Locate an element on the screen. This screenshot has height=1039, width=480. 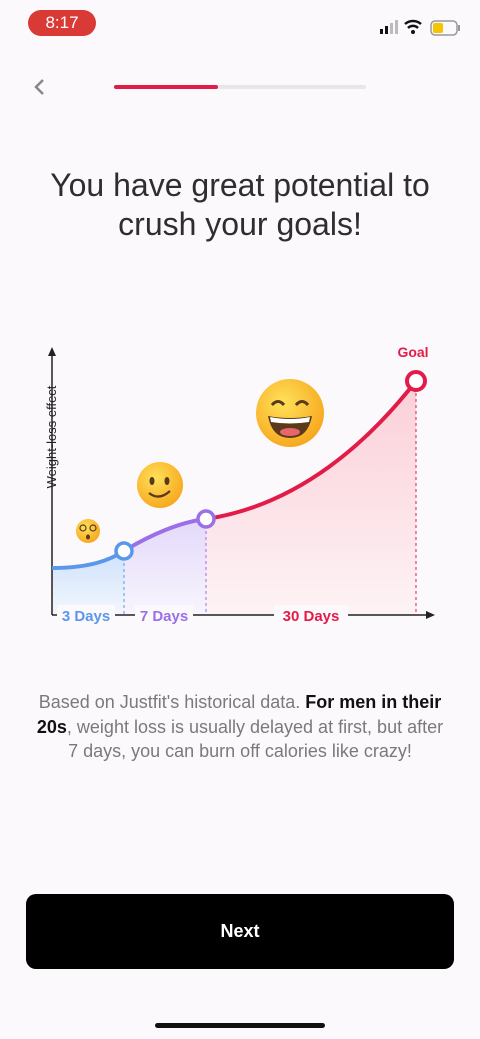
x-arrow is located at coordinates (430, 615).